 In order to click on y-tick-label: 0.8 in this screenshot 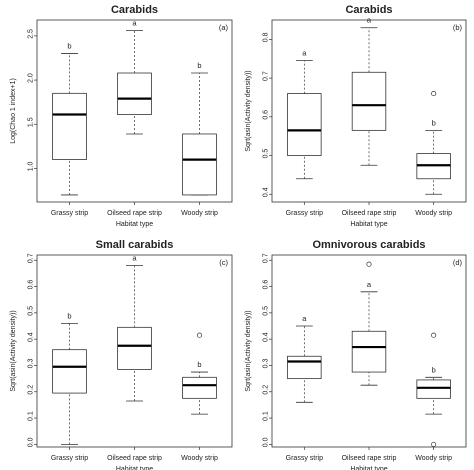, I will do `click(266, 37)`.